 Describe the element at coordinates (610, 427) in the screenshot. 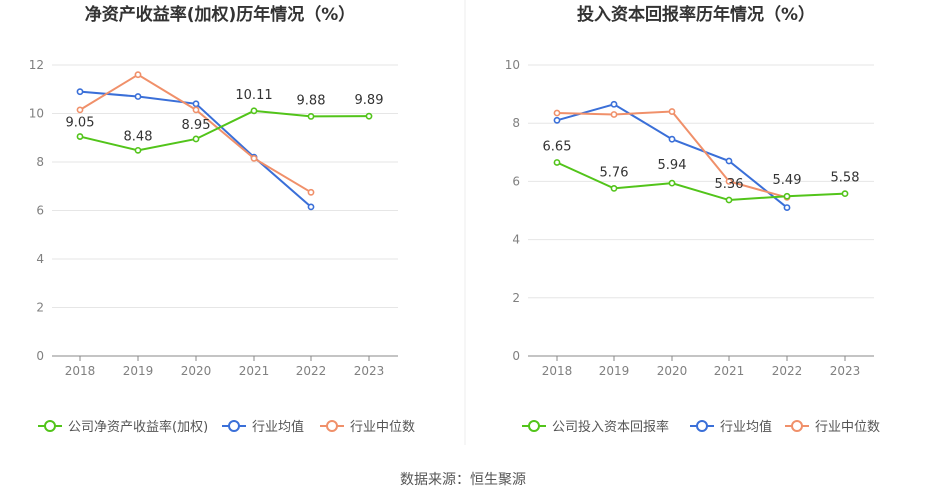

I see `legend-label: 公司投入资本回报率` at that location.